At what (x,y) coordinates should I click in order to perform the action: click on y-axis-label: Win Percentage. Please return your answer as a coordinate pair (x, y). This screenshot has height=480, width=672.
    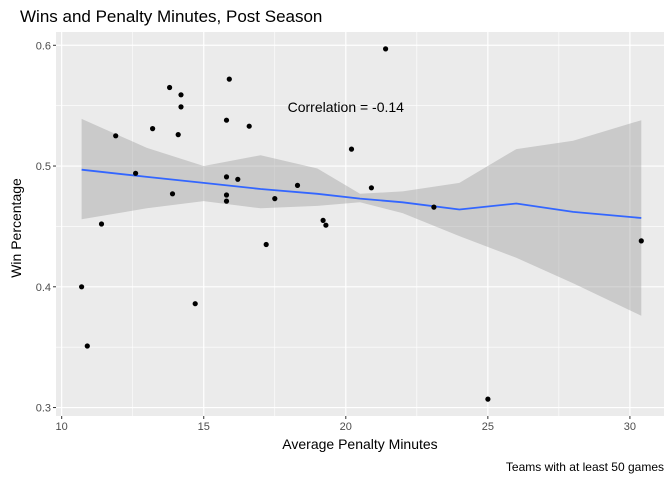
    Looking at the image, I should click on (16, 228).